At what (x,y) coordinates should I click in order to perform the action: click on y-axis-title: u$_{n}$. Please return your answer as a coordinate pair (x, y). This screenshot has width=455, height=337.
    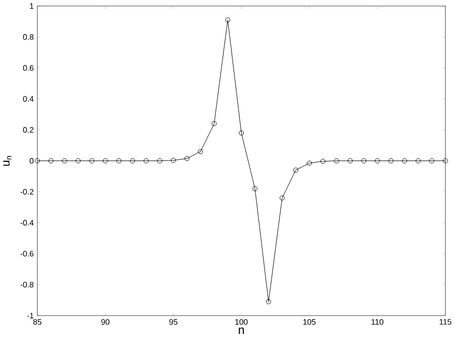
    Looking at the image, I should click on (7, 161).